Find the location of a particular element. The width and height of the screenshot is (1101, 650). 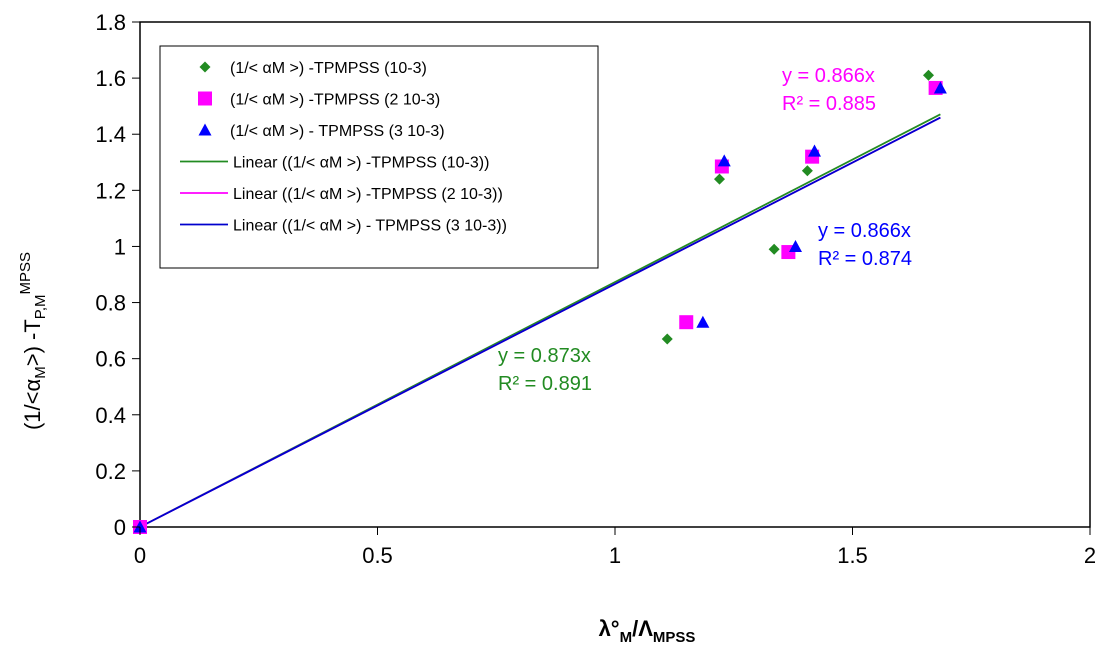

y-axis-title-sub-m: M is located at coordinates (40, 372).